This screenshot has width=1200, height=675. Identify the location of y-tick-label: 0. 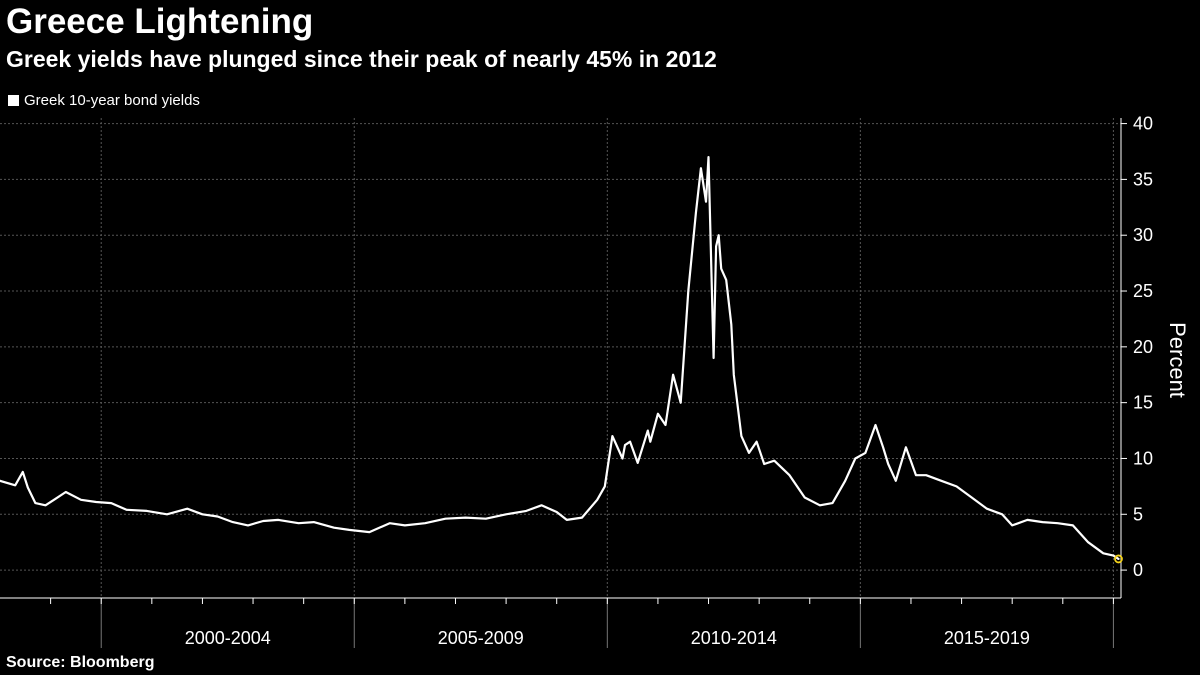
(1138, 570).